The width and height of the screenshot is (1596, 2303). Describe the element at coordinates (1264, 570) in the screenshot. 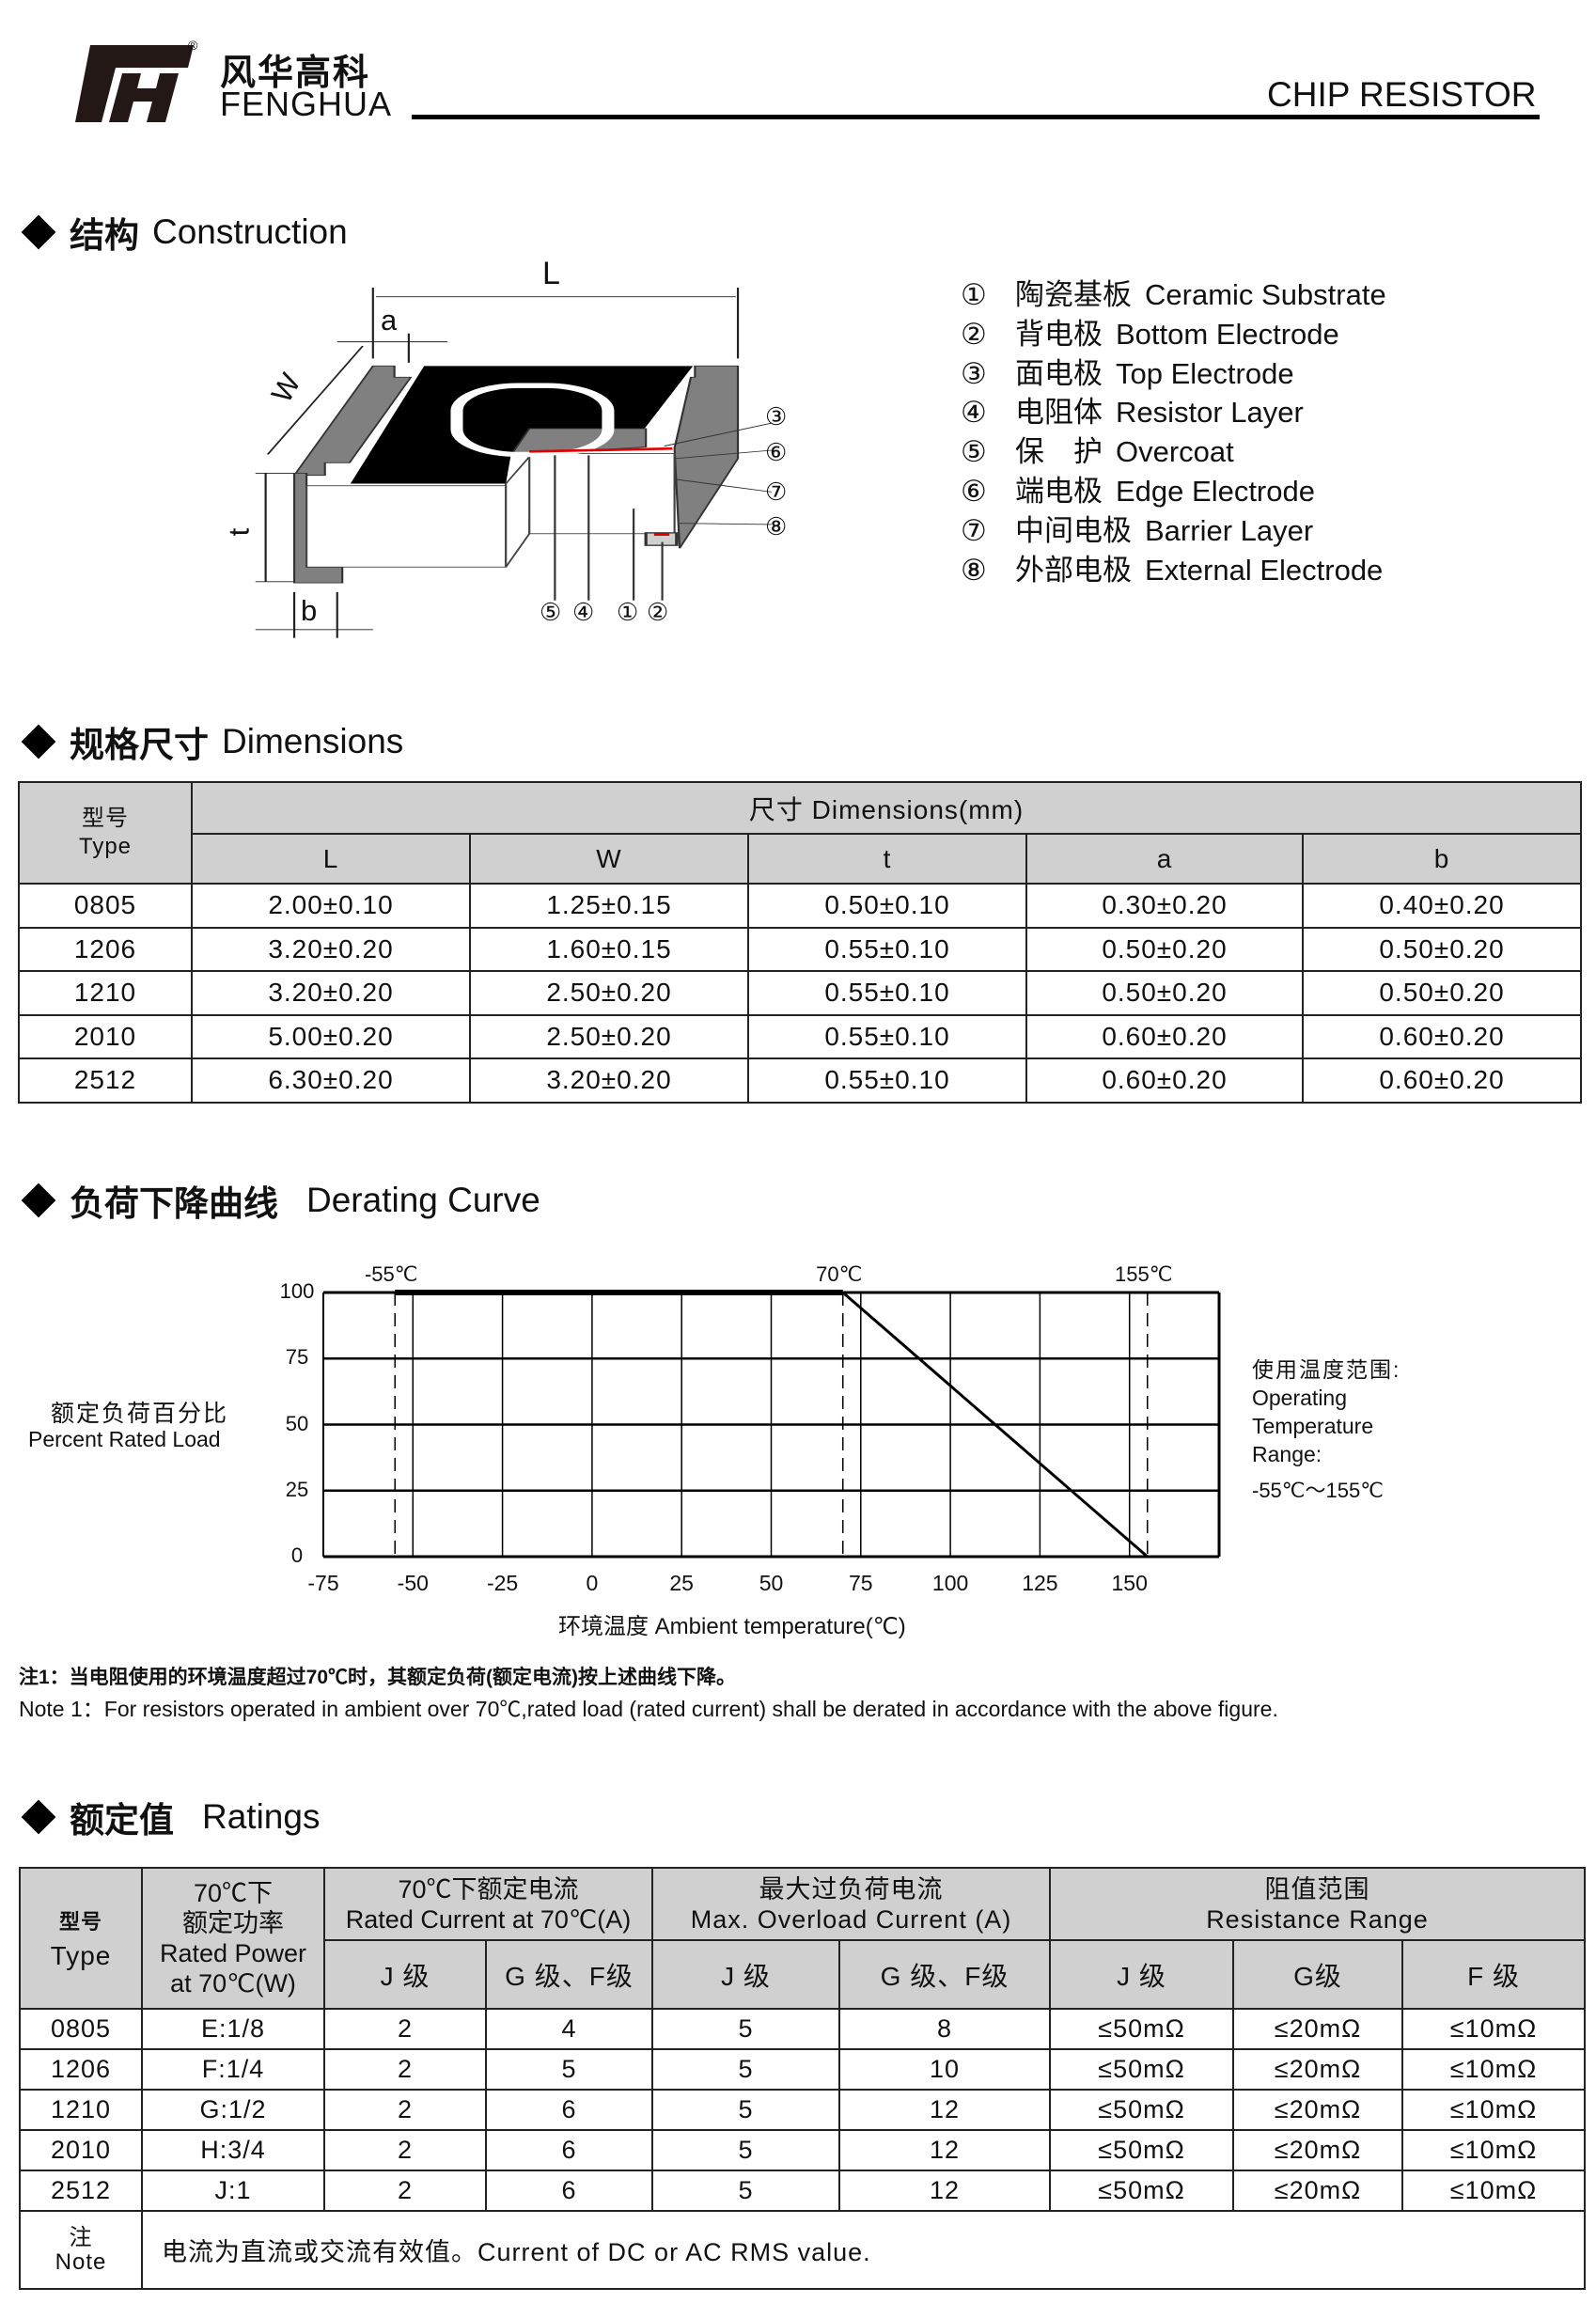

I see `legend-en: External Electrode` at that location.